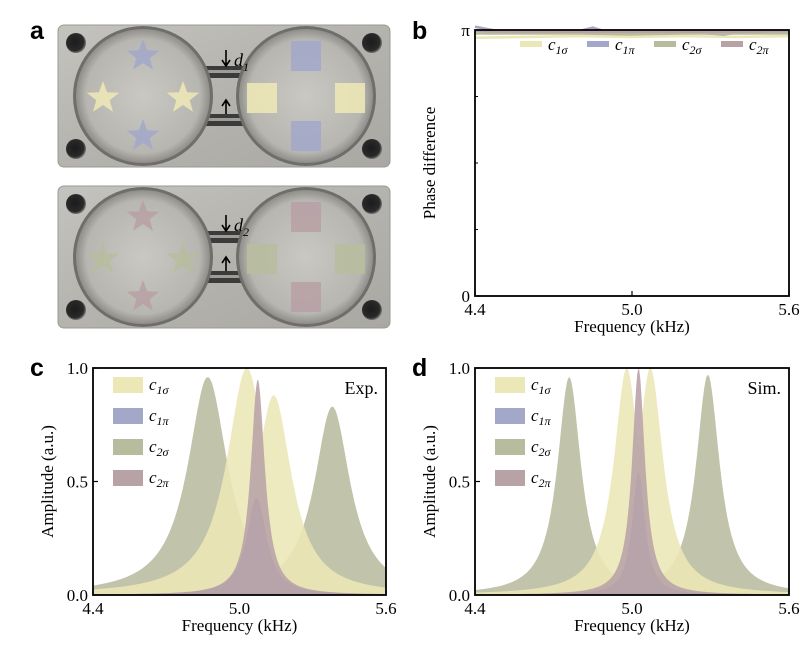 Image resolution: width=811 pixels, height=651 pixels. What do you see at coordinates (466, 296) in the screenshot?
I see `y-tick-label: 0` at bounding box center [466, 296].